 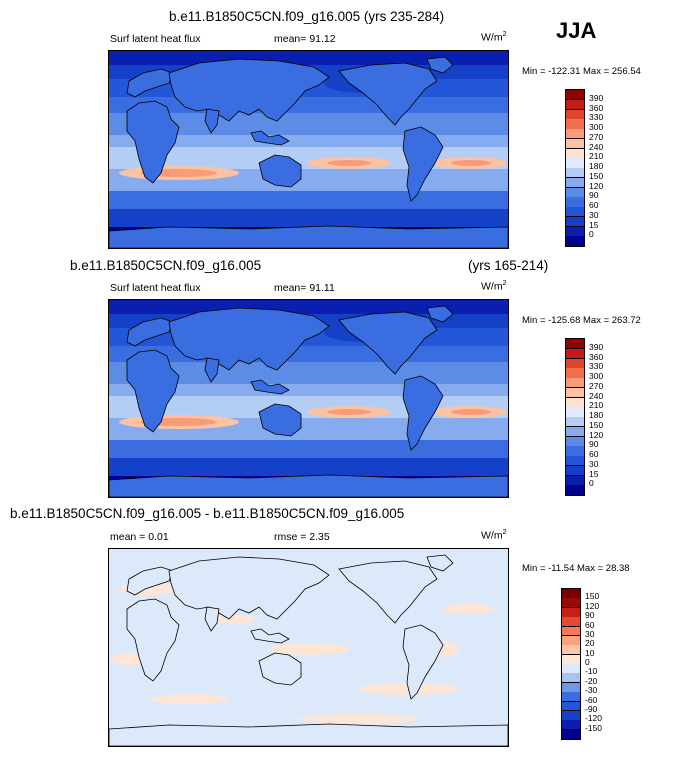 What do you see at coordinates (302, 537) in the screenshot?
I see `panel-3-rmse: rmse = 2.35` at bounding box center [302, 537].